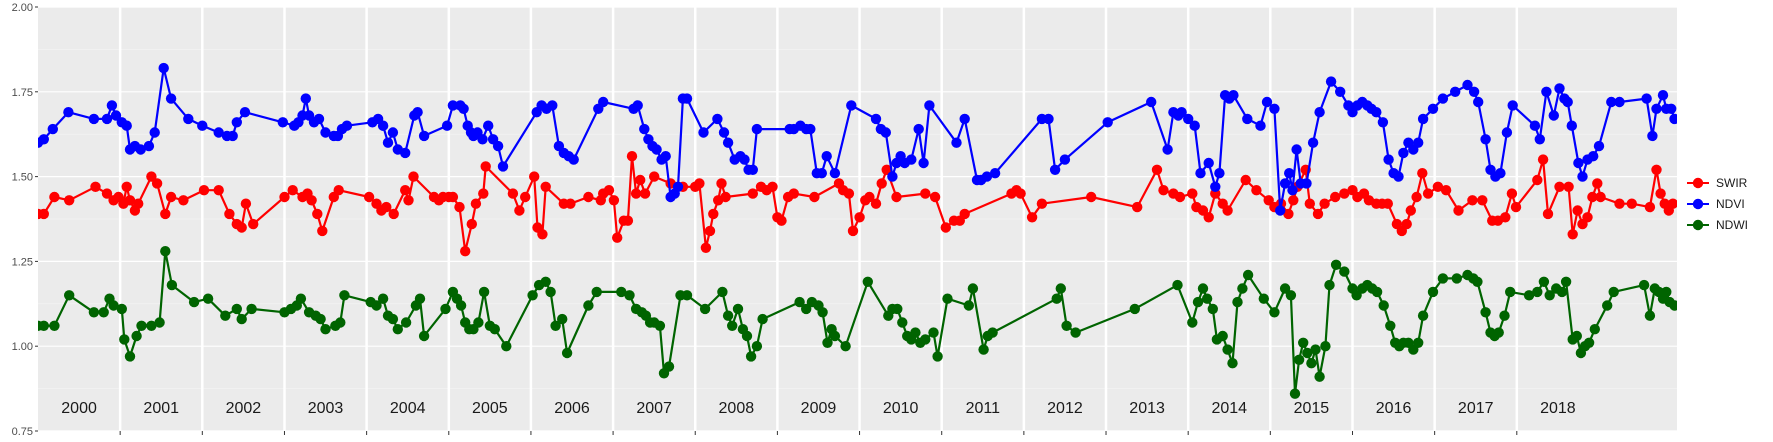 The width and height of the screenshot is (1773, 442). I want to click on year-label: 2007, so click(654, 408).